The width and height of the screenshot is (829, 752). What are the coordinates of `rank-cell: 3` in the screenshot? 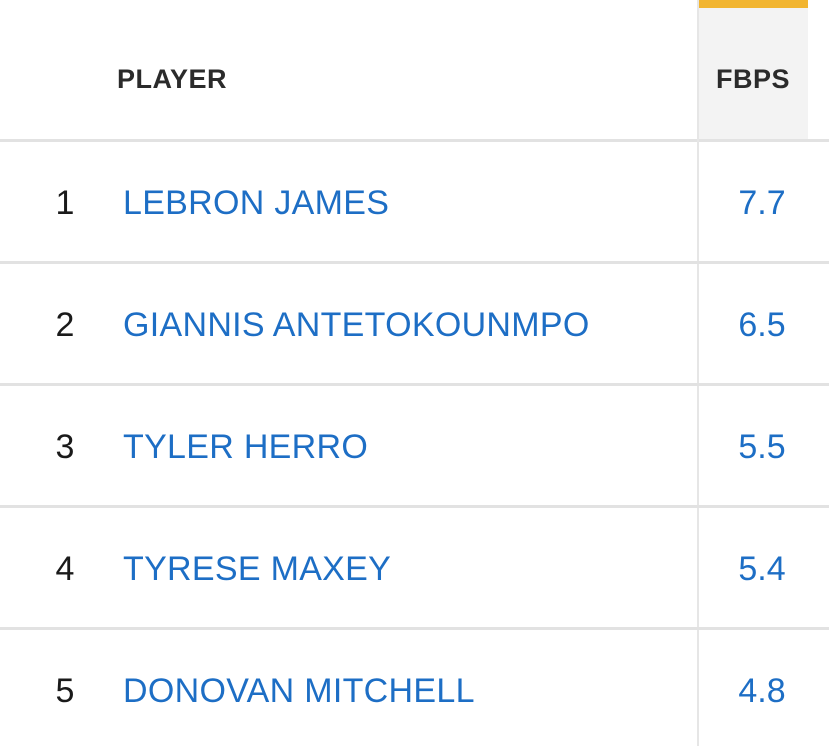 It's located at (65, 447).